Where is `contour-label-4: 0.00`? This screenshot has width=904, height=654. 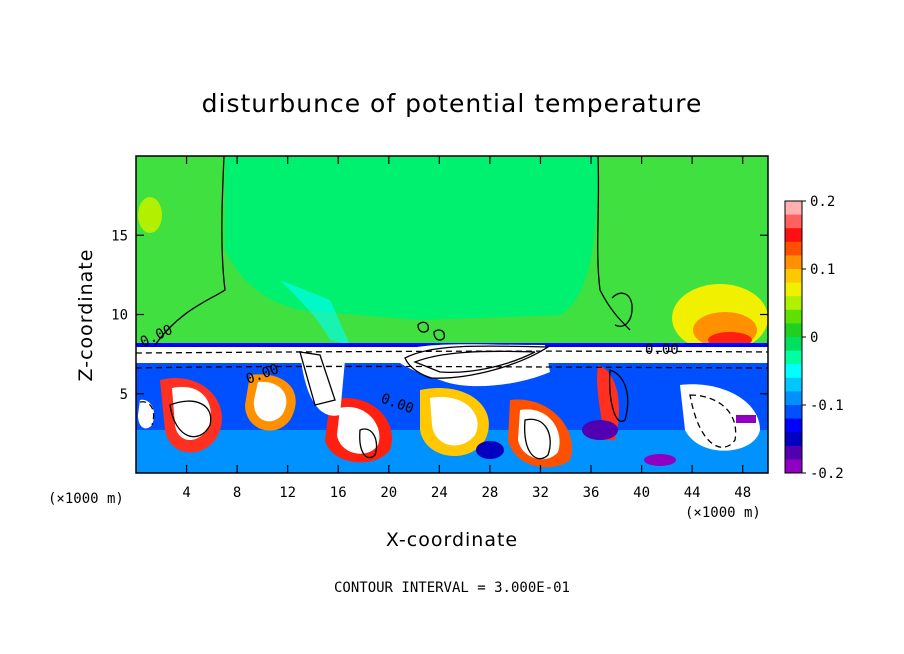
contour-label-4: 0.00 is located at coordinates (662, 350).